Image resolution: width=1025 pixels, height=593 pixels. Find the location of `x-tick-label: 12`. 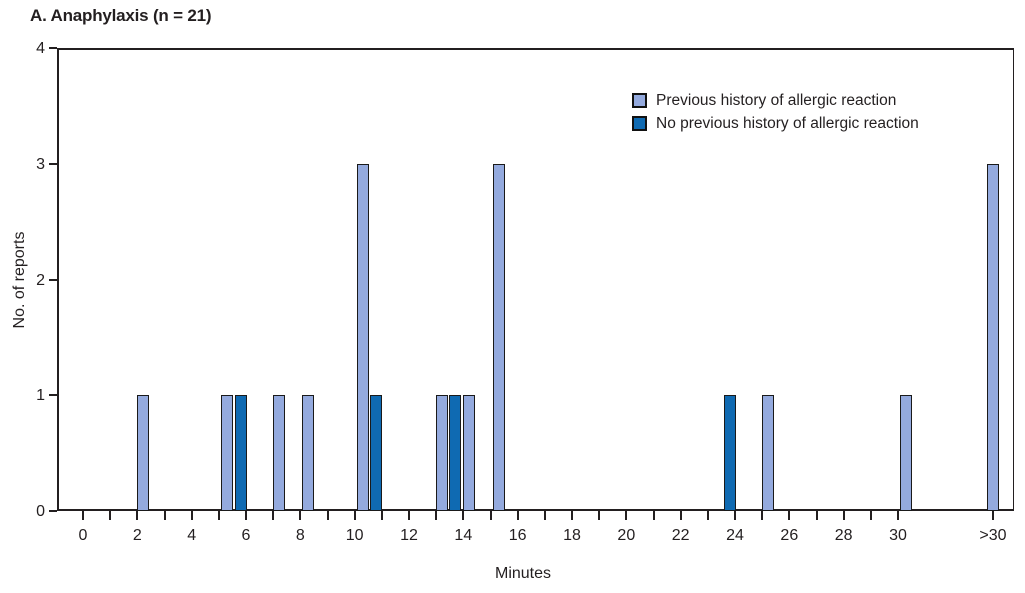

x-tick-label: 12 is located at coordinates (409, 535).